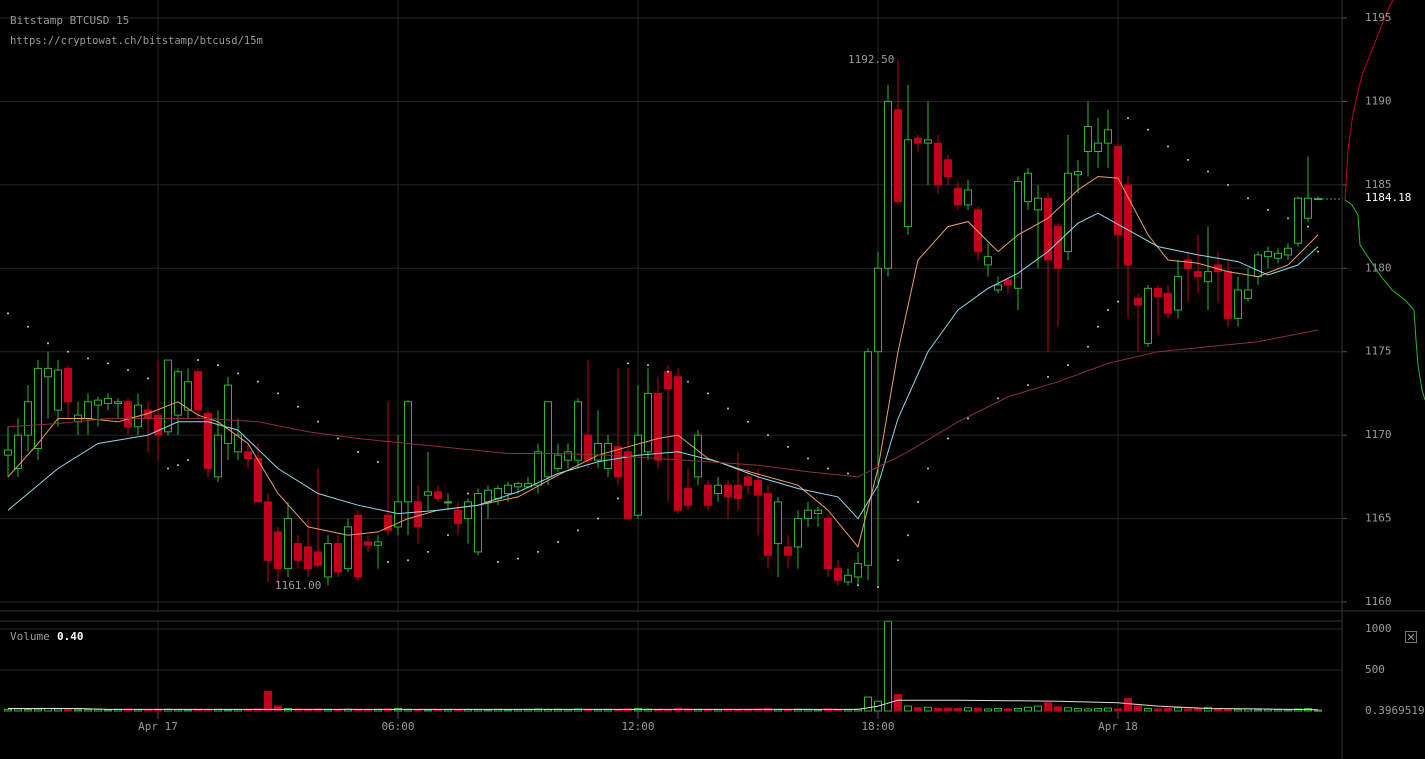  What do you see at coordinates (1384, 300) in the screenshot?
I see `depth-bids` at bounding box center [1384, 300].